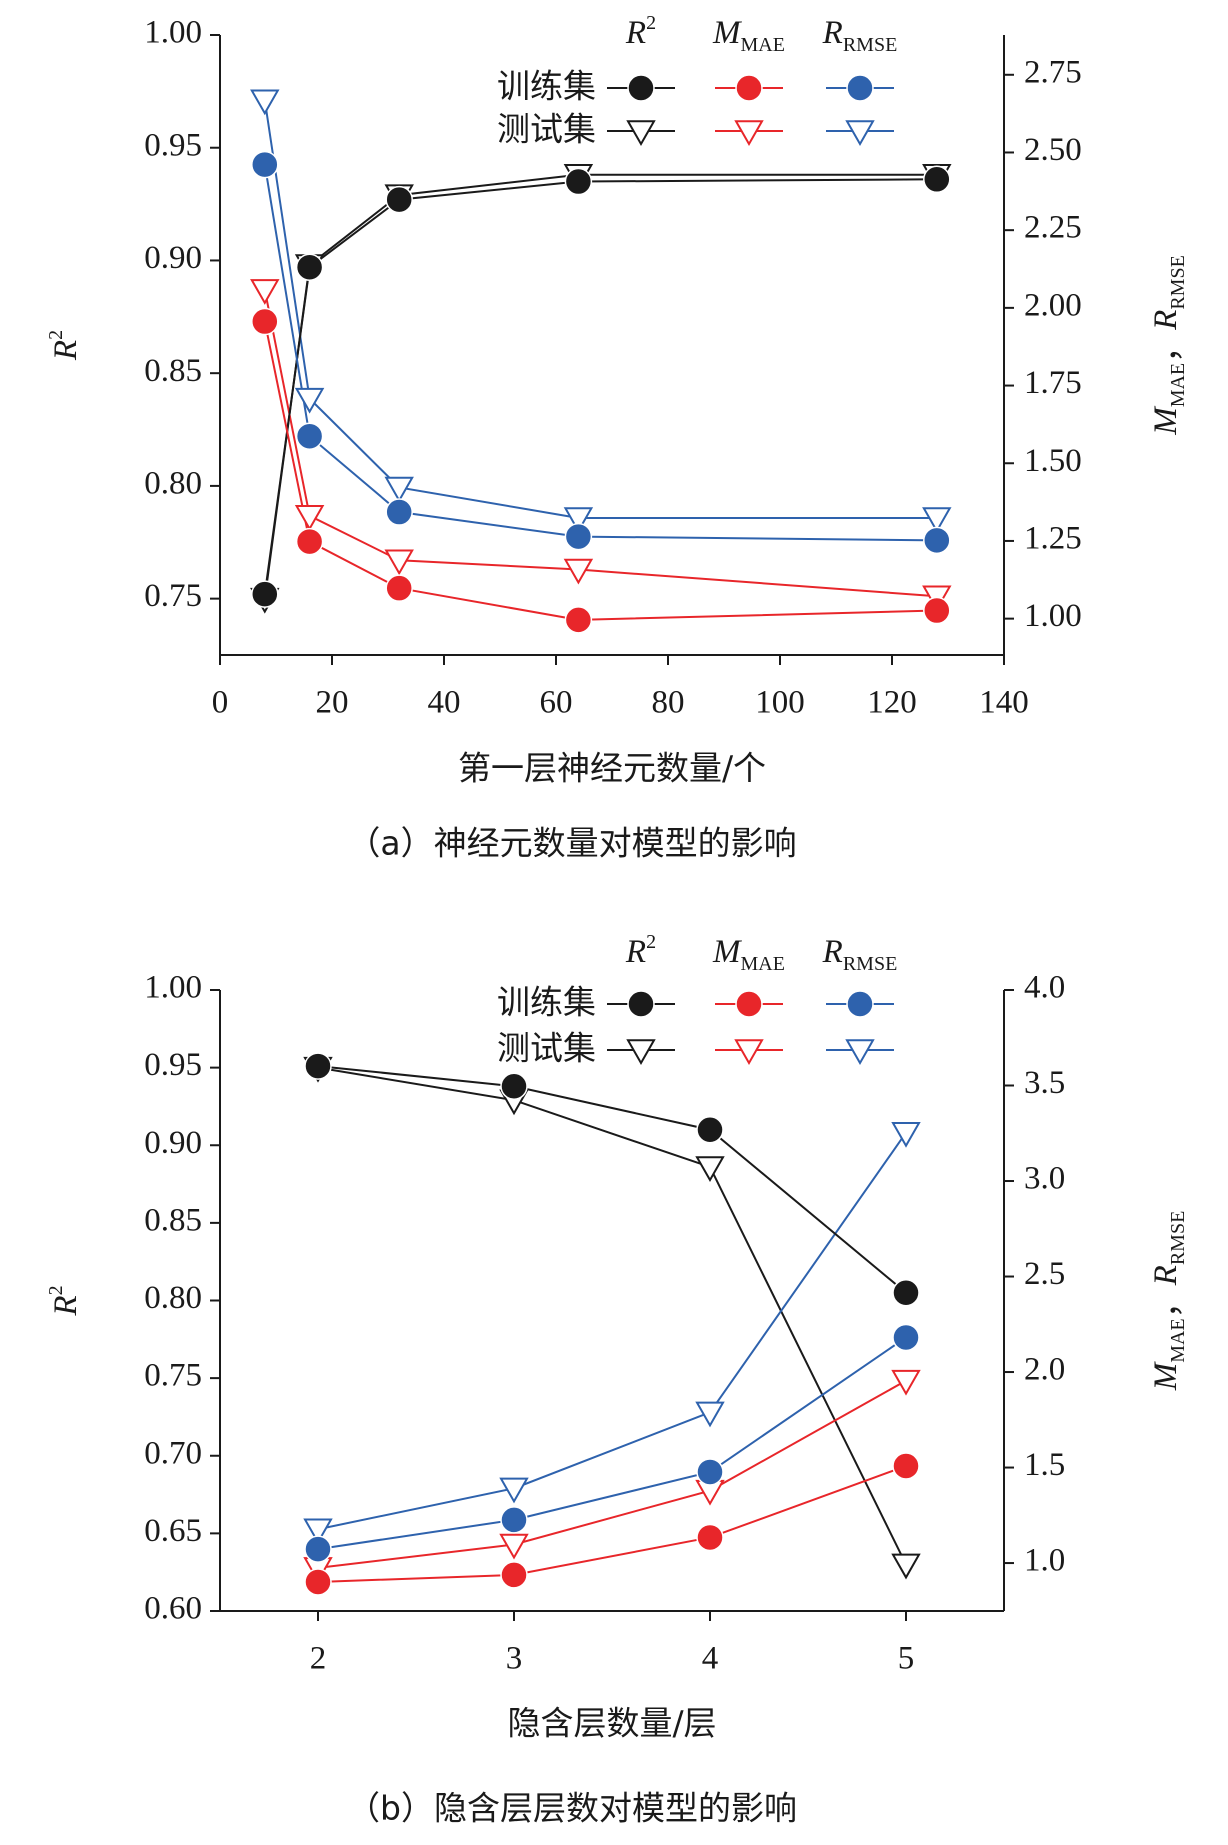  Describe the element at coordinates (1053, 72) in the screenshot. I see `y2-tick-label: 2.75` at that location.